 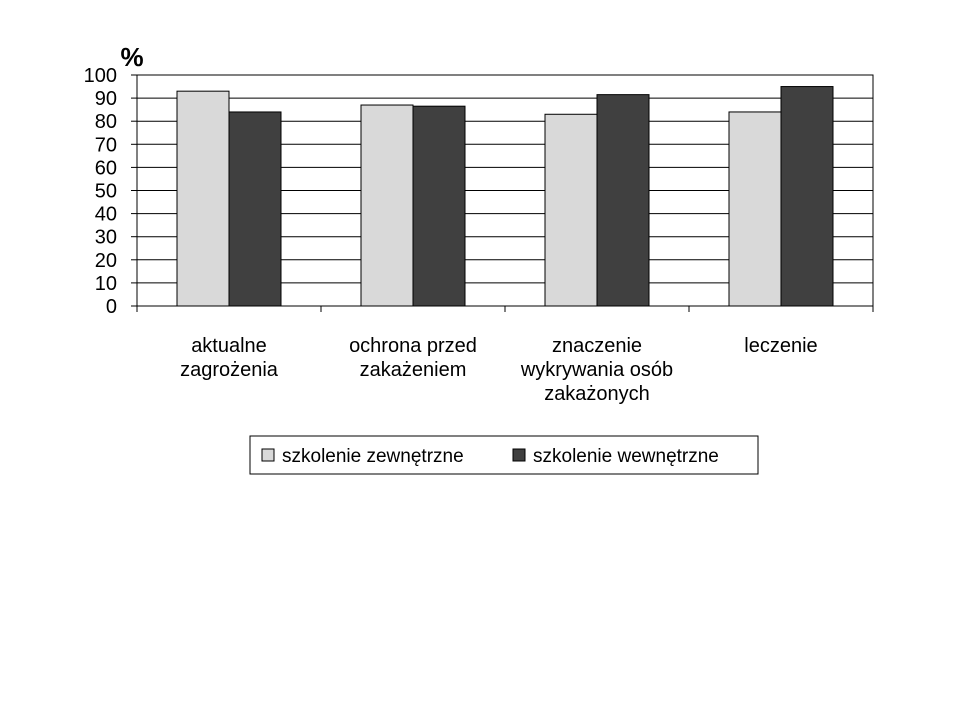 What do you see at coordinates (229, 358) in the screenshot?
I see `x-category-label: aktualne zagrożenia` at bounding box center [229, 358].